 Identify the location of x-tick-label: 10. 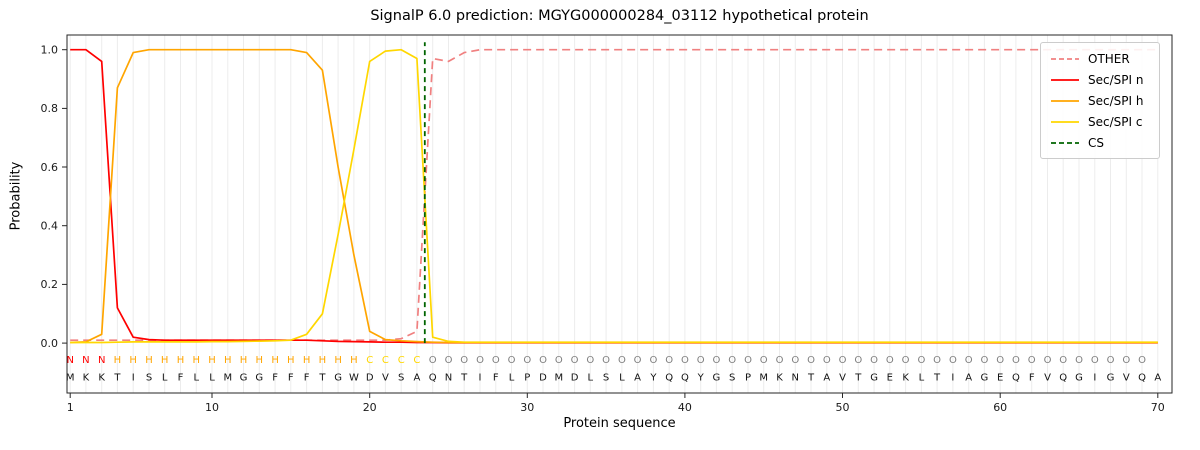
(212, 407).